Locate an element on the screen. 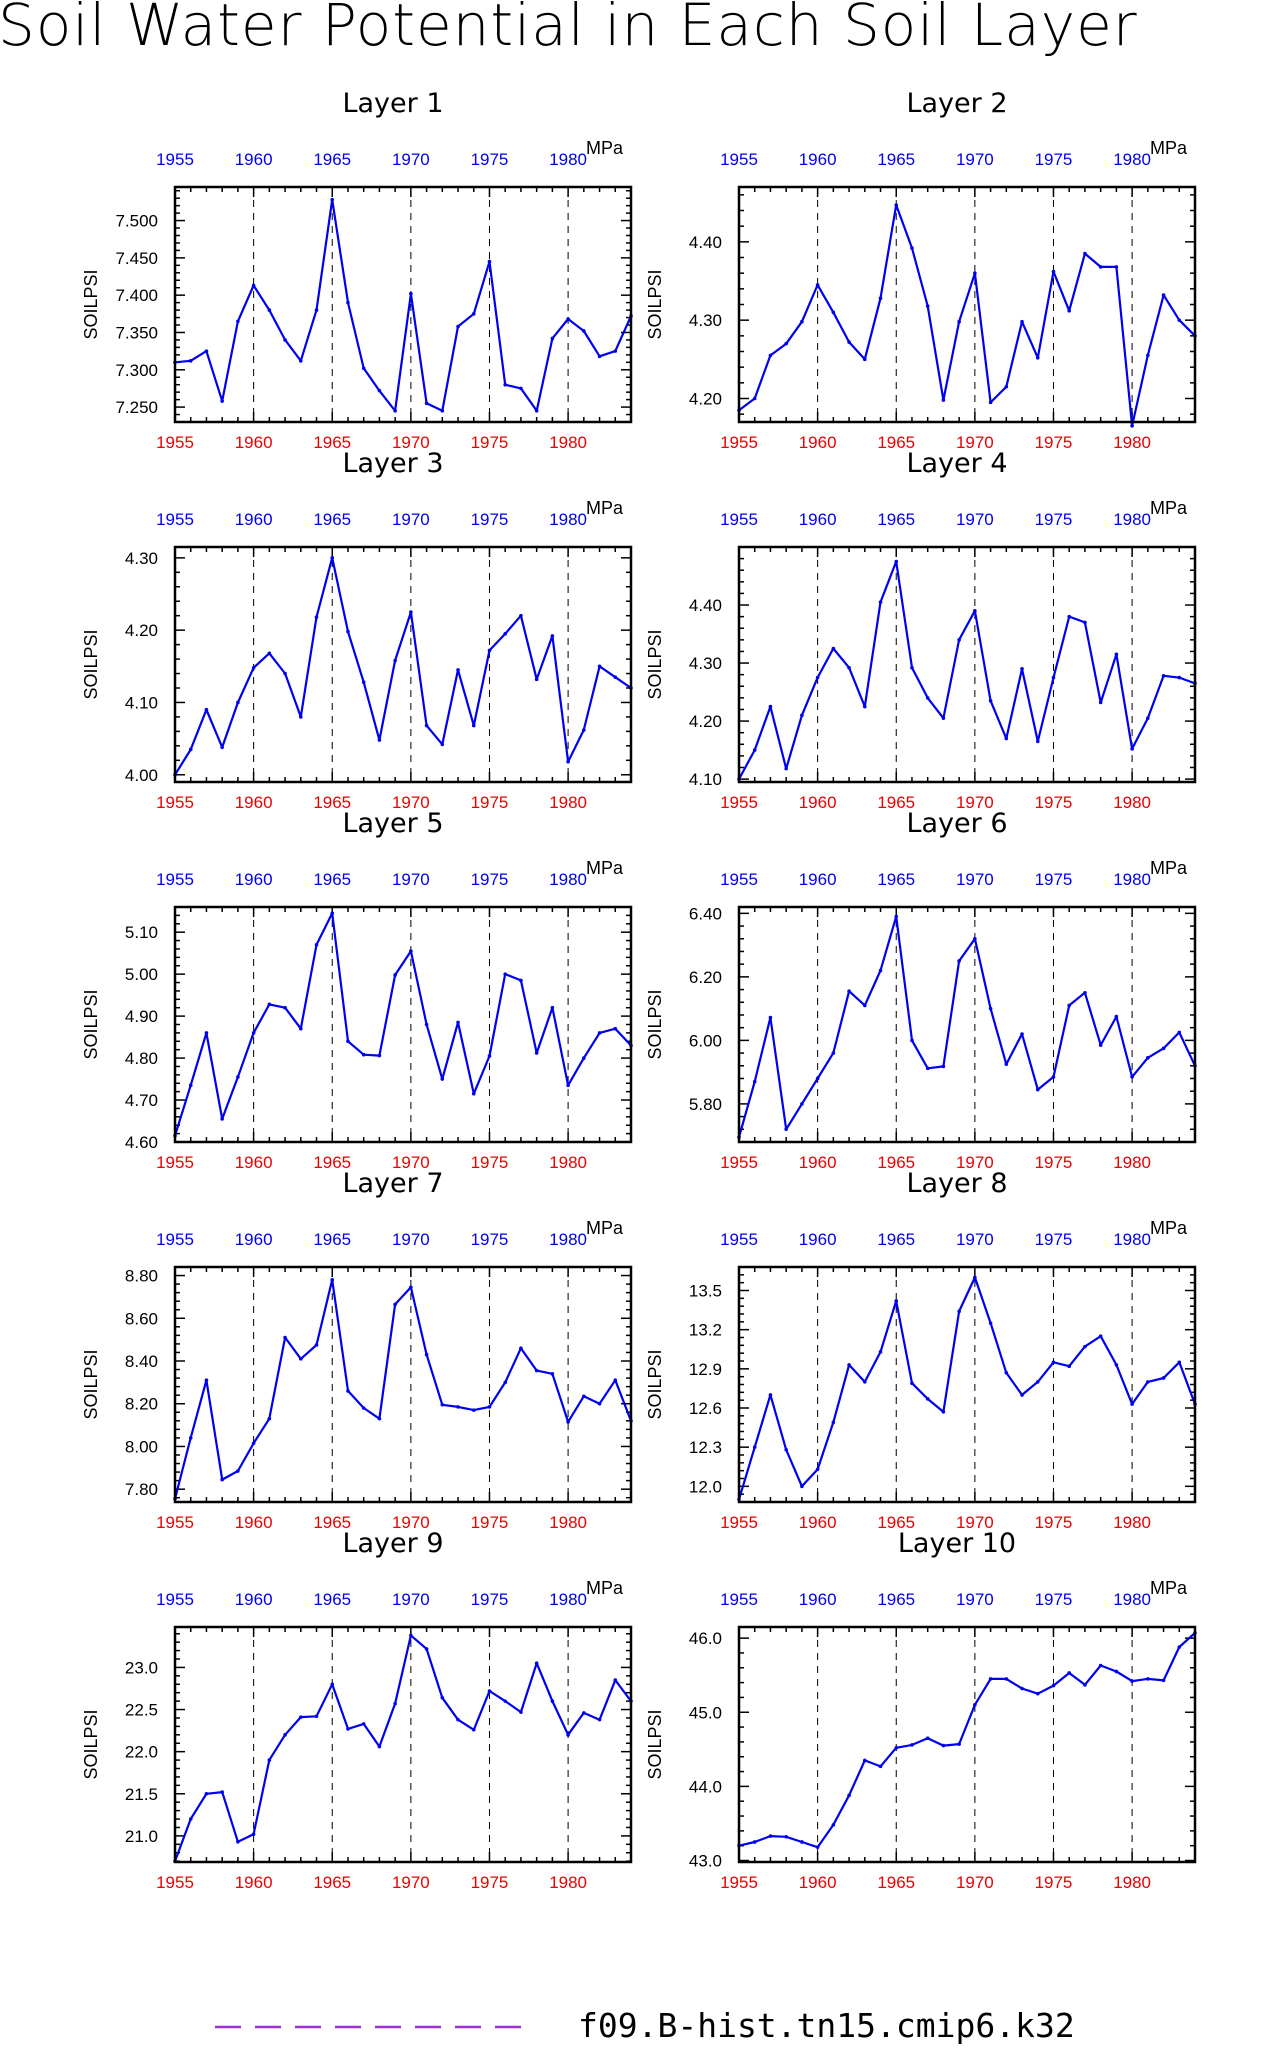 This screenshot has width=1276, height=2050. y-tick-label: 43.0 is located at coordinates (705, 1861).